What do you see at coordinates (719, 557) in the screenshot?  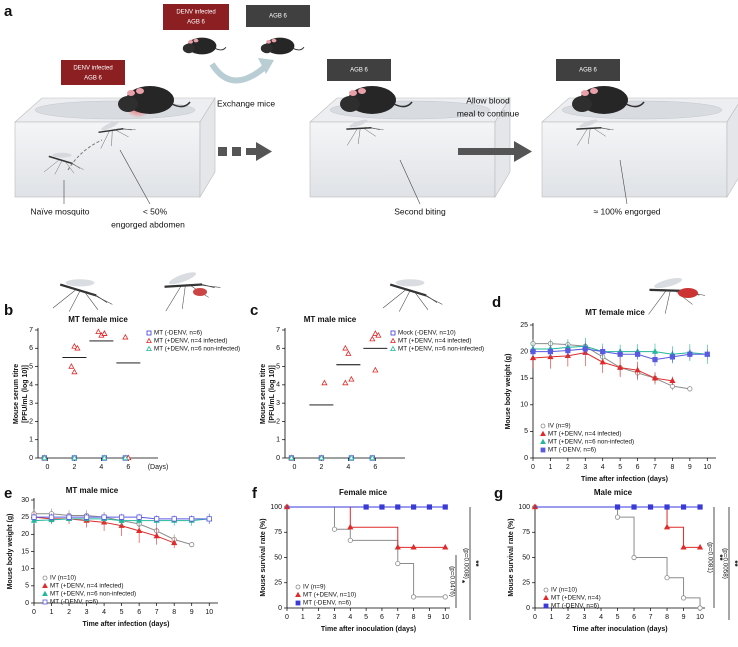 I see `significance-stars: **` at bounding box center [719, 557].